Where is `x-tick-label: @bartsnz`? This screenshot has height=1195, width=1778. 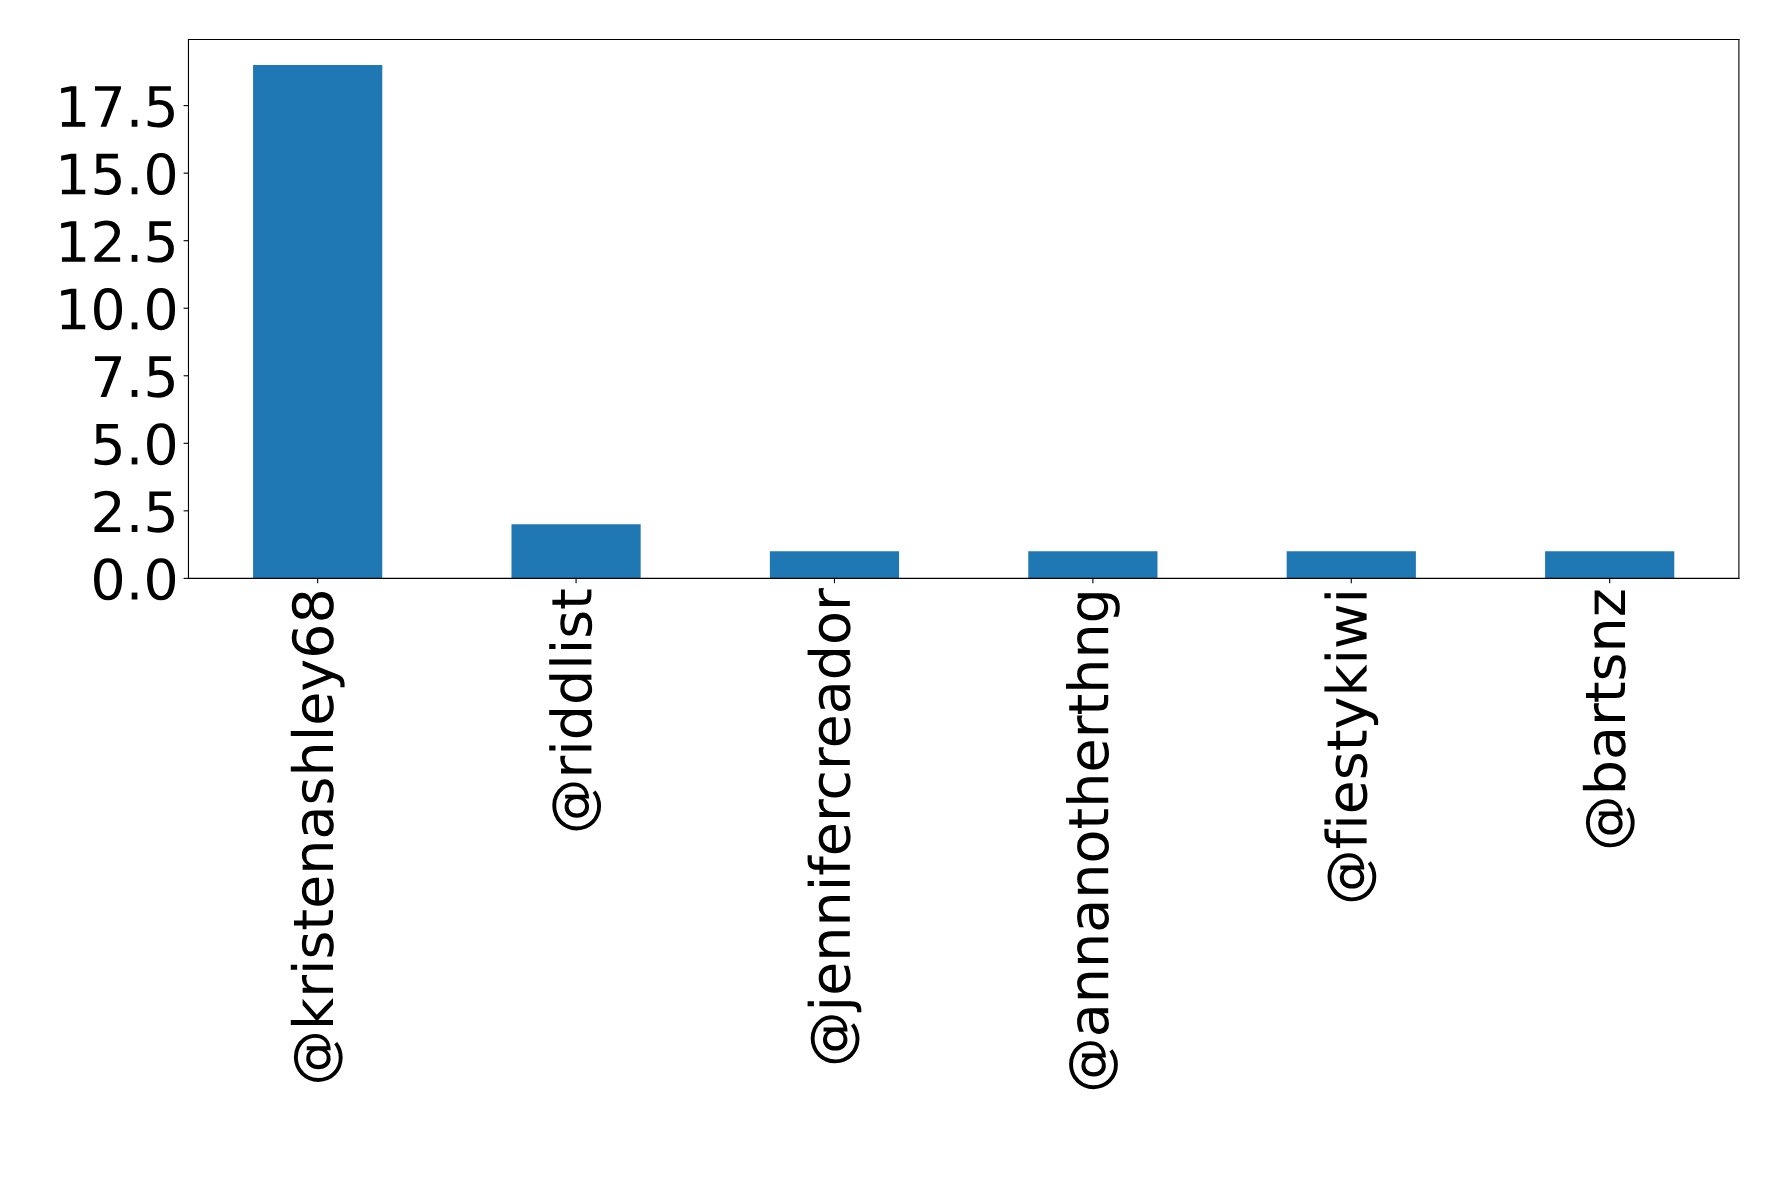 x-tick-label: @bartsnz is located at coordinates (1608, 719).